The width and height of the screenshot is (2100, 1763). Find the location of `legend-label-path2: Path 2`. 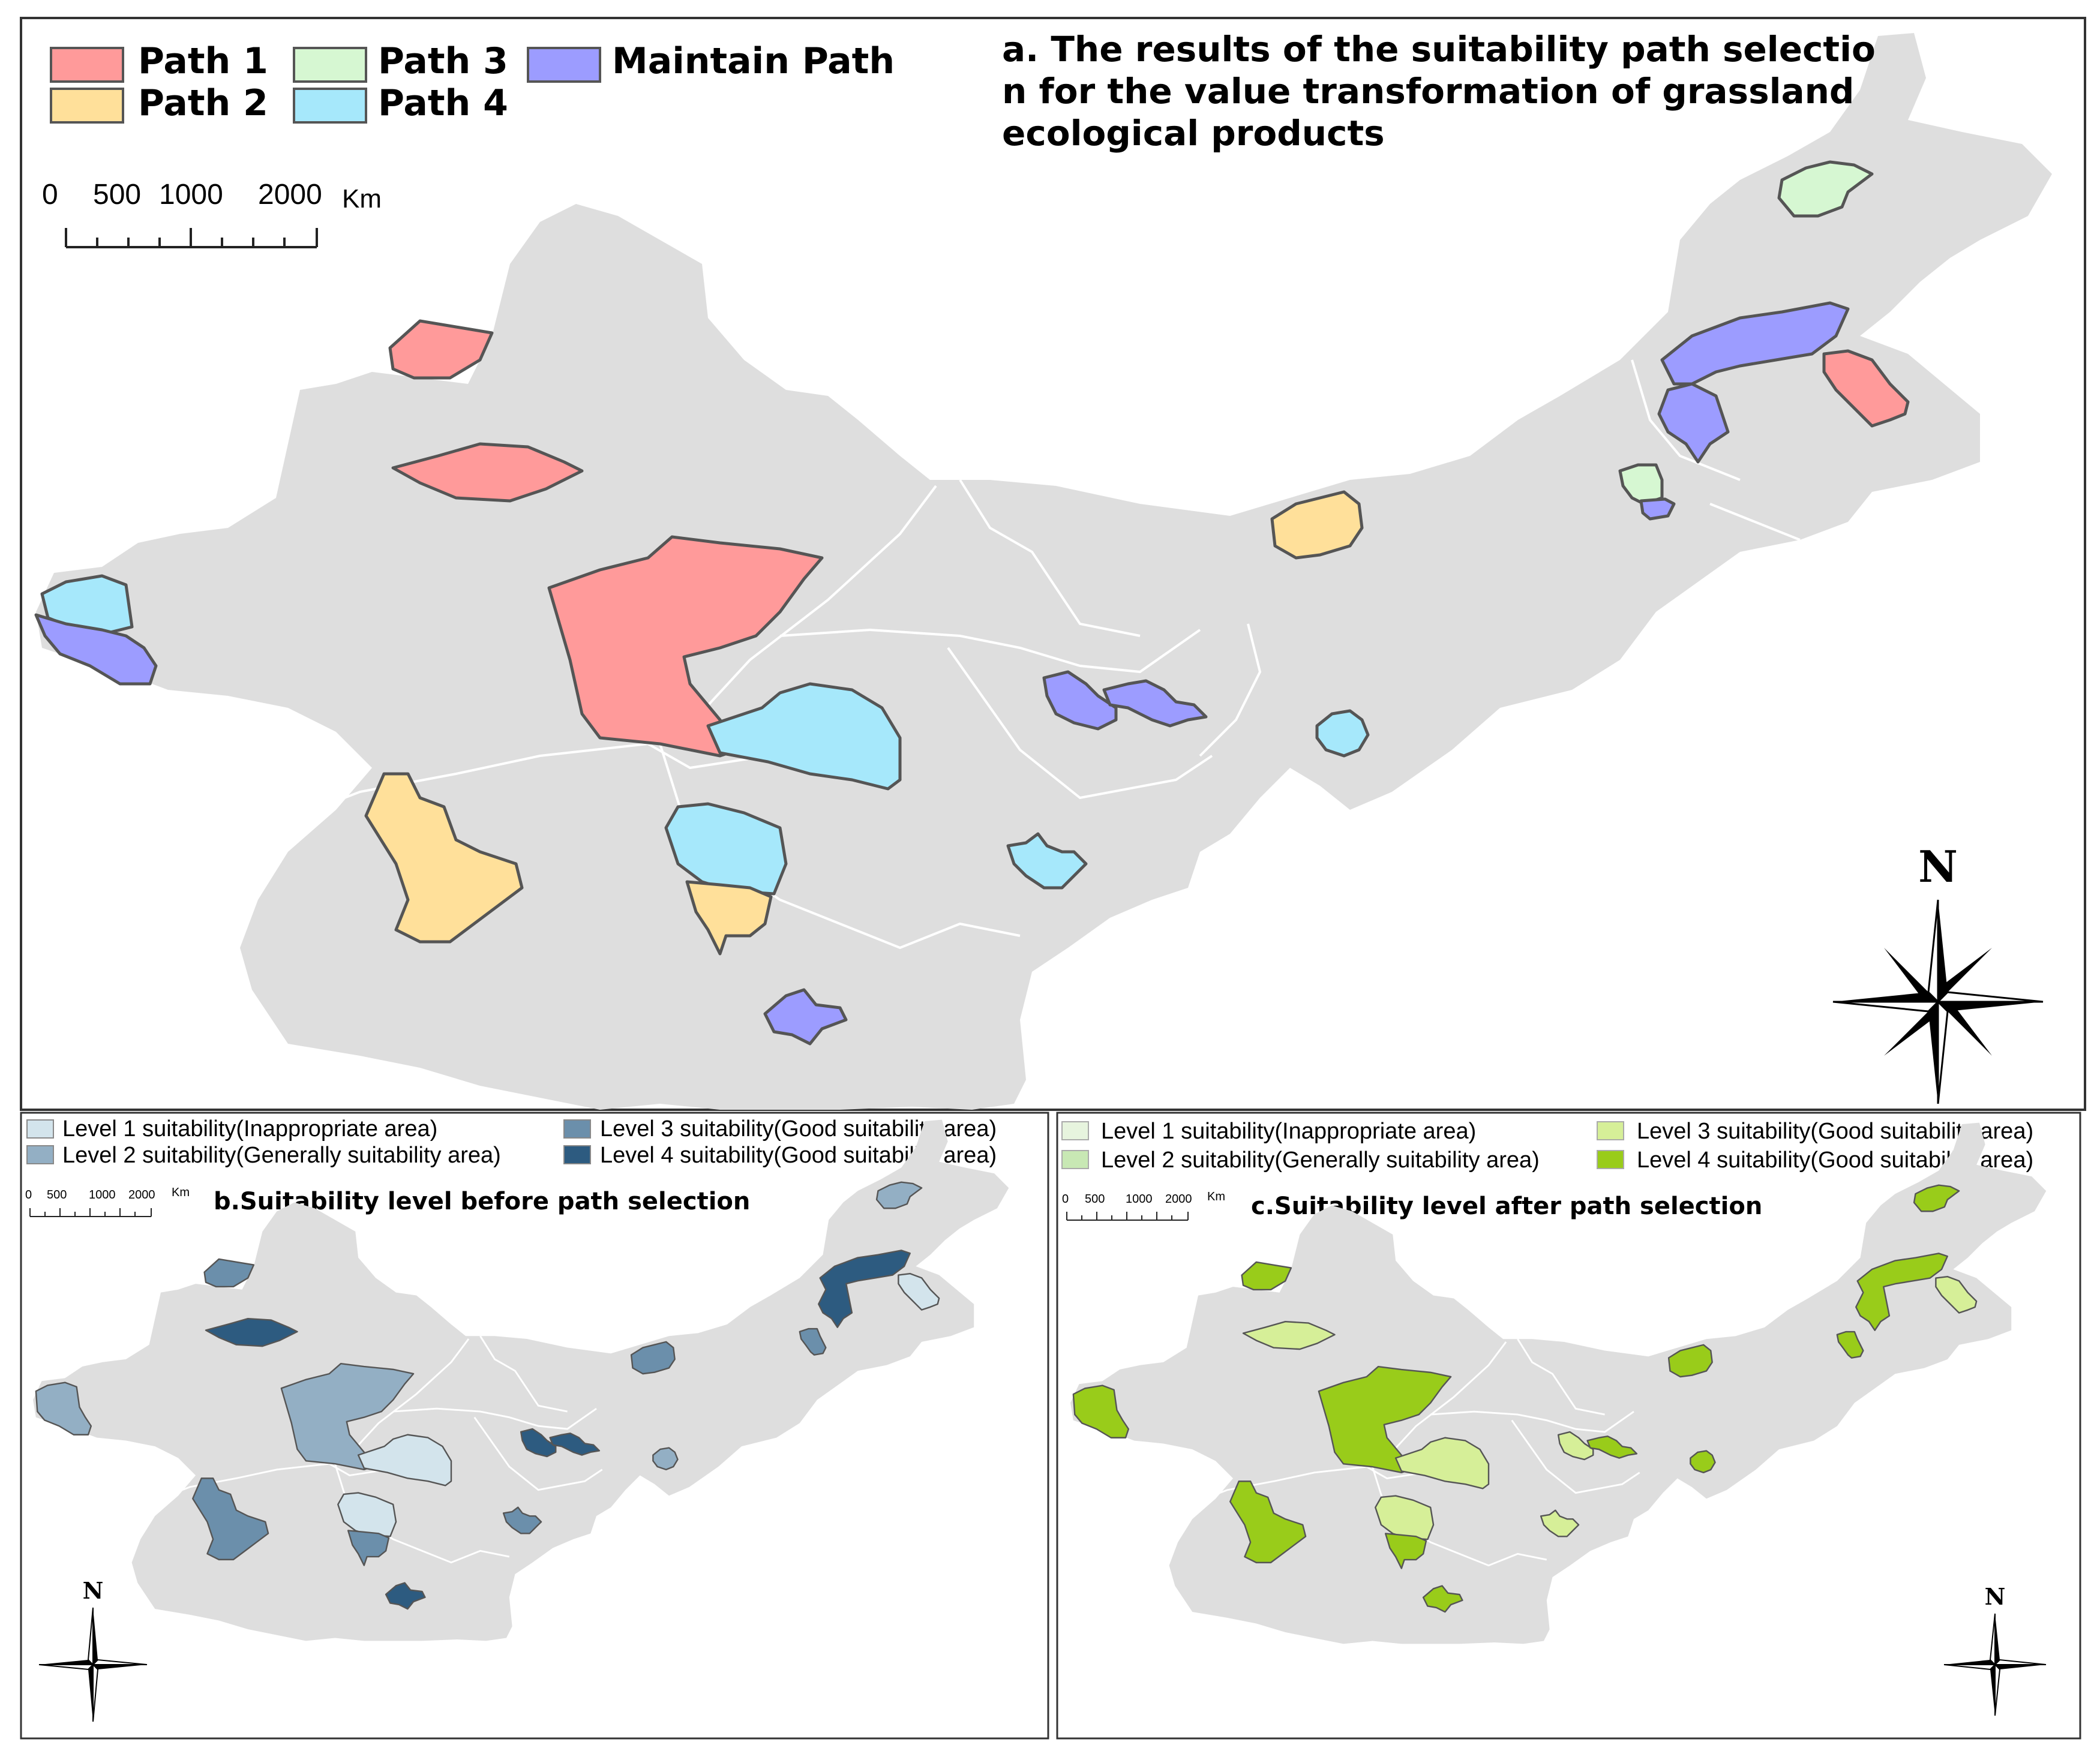

legend-label-path2: Path 2 is located at coordinates (203, 103).